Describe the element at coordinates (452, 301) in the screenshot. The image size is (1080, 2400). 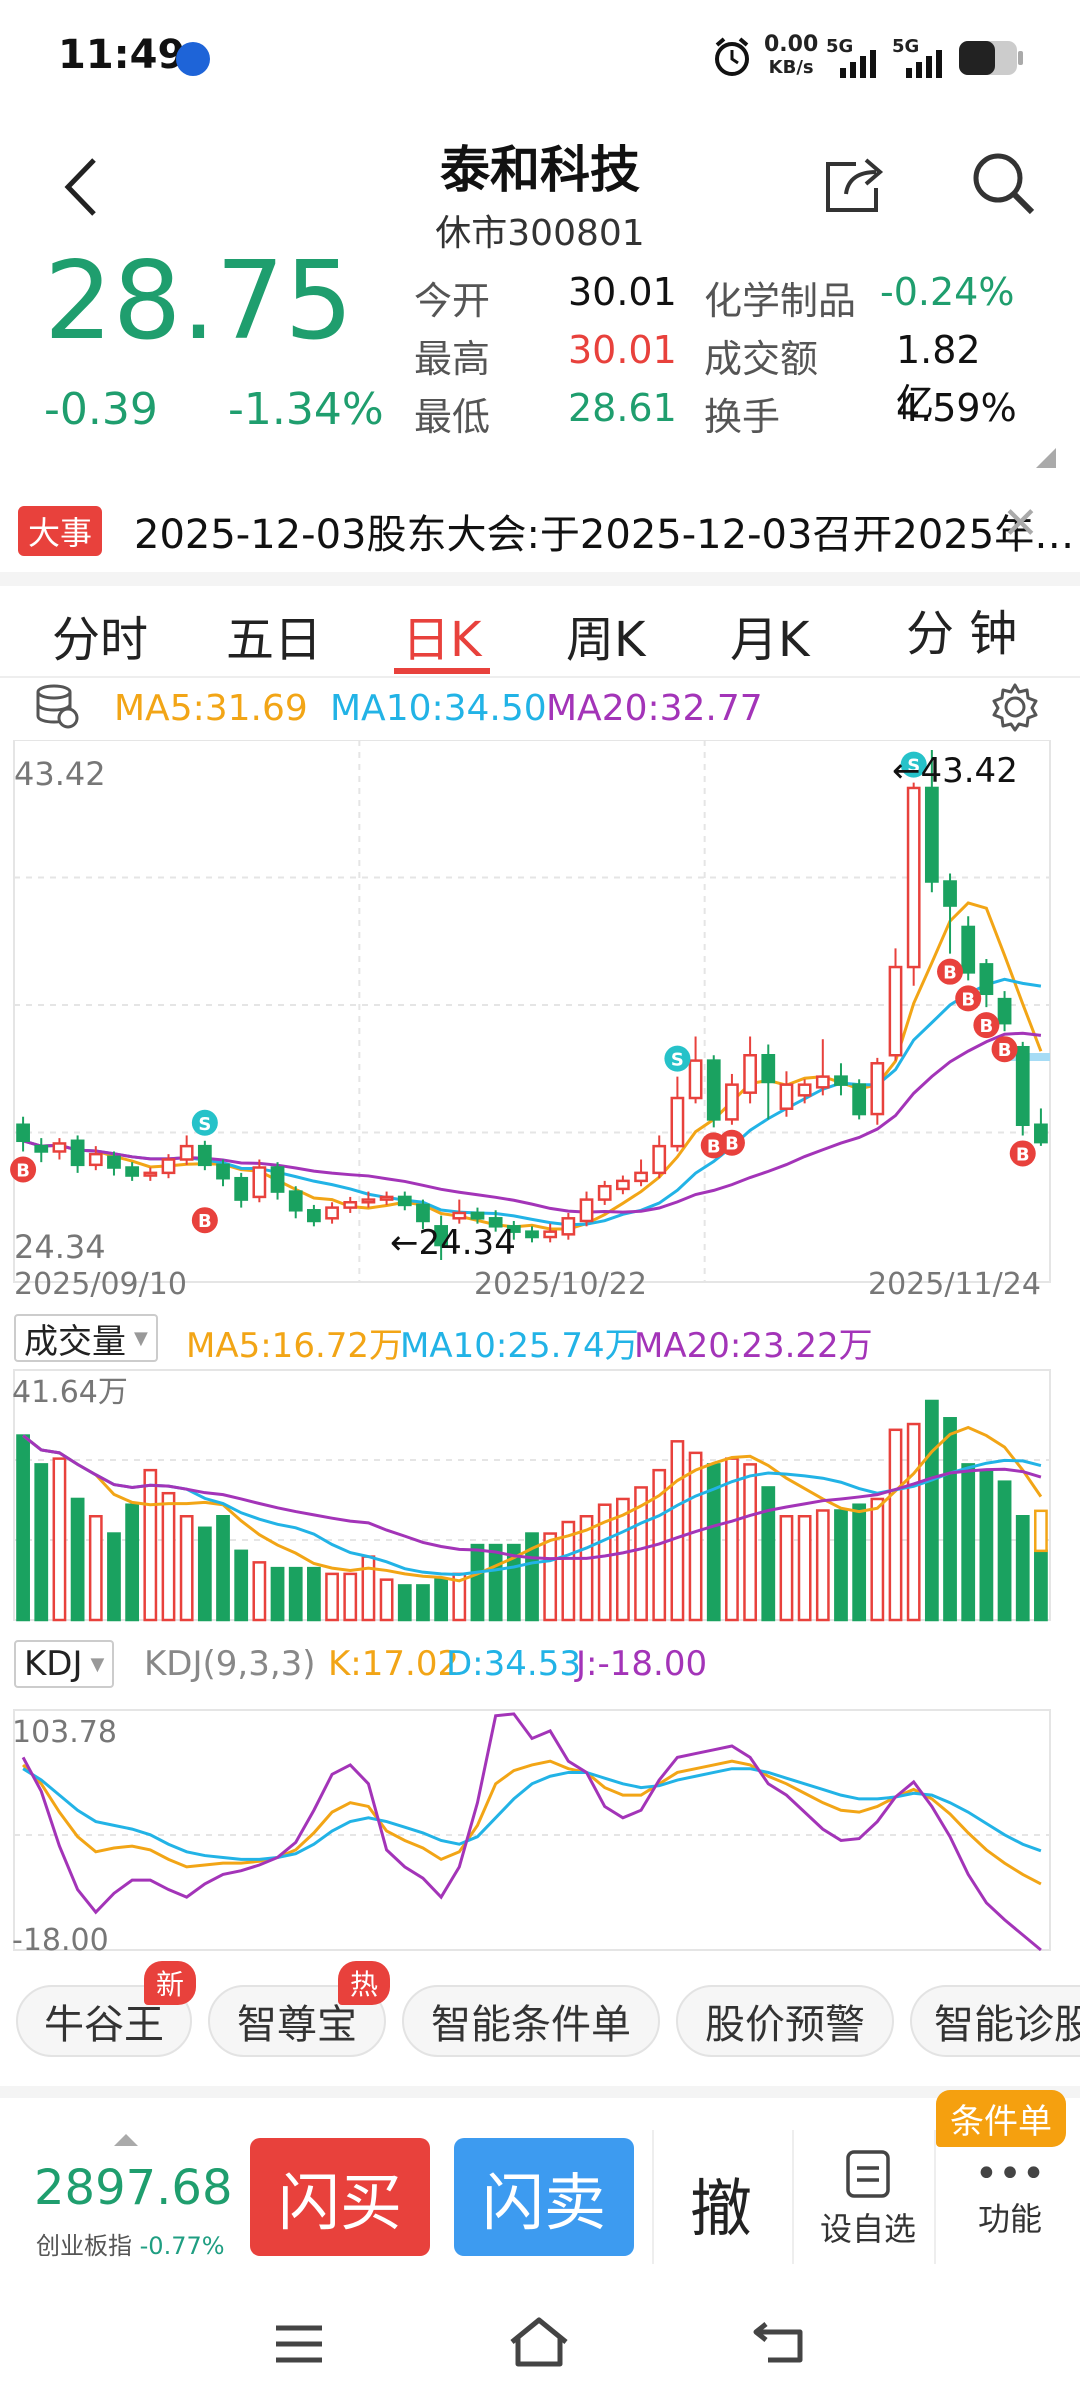
I see `stat-open-label: 今开` at that location.